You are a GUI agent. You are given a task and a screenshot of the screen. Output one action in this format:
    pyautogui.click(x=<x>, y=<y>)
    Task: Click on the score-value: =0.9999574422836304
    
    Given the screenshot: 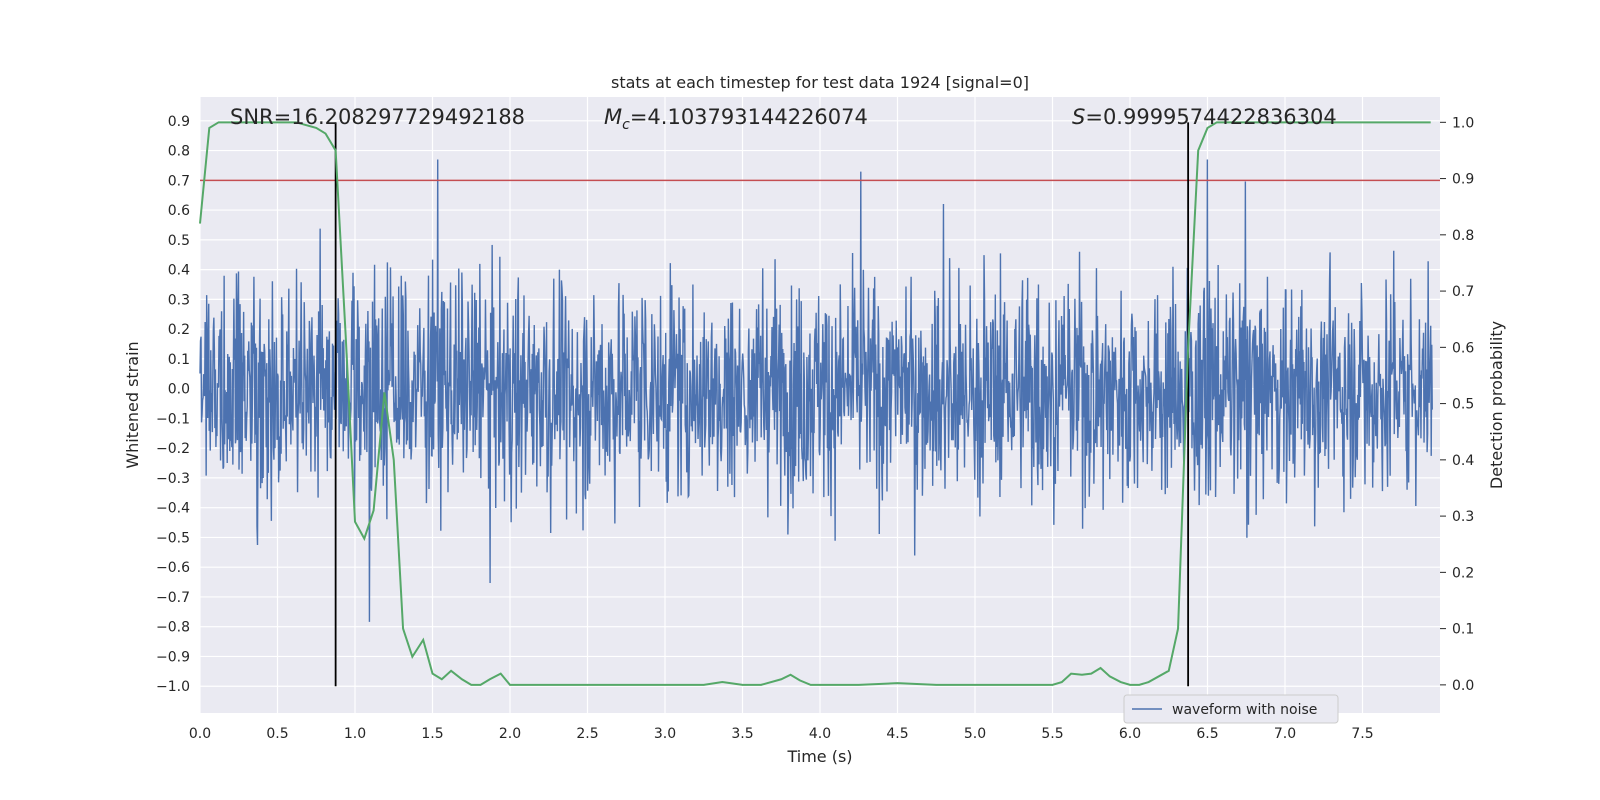 What is the action you would take?
    pyautogui.click(x=1210, y=117)
    